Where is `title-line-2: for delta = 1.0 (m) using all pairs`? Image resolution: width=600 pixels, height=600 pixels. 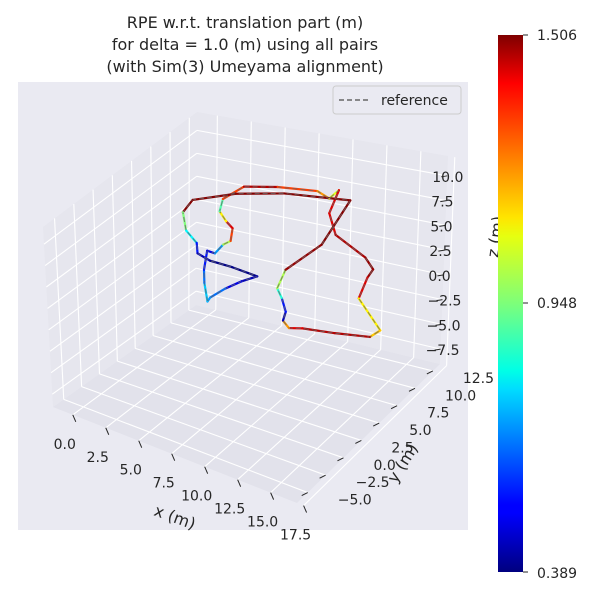 title-line-2: for delta = 1.0 (m) using all pairs is located at coordinates (245, 44).